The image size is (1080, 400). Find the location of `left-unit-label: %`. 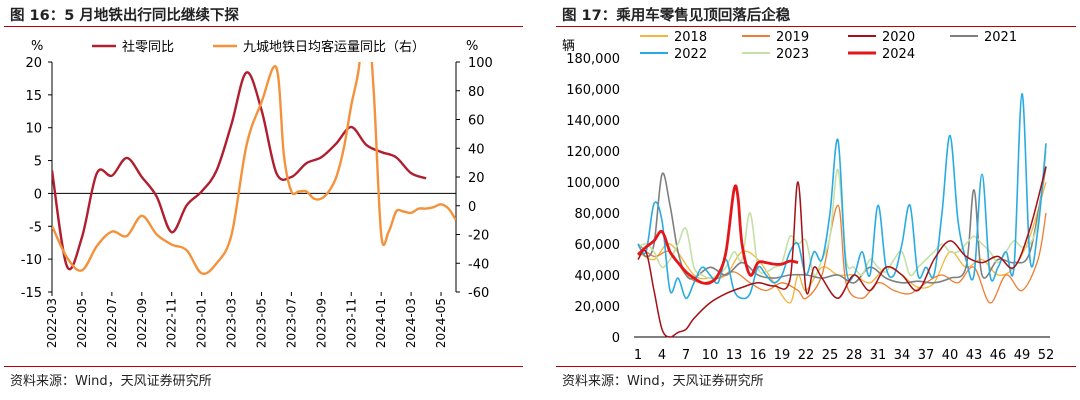

left-unit-label: % is located at coordinates (37, 46).